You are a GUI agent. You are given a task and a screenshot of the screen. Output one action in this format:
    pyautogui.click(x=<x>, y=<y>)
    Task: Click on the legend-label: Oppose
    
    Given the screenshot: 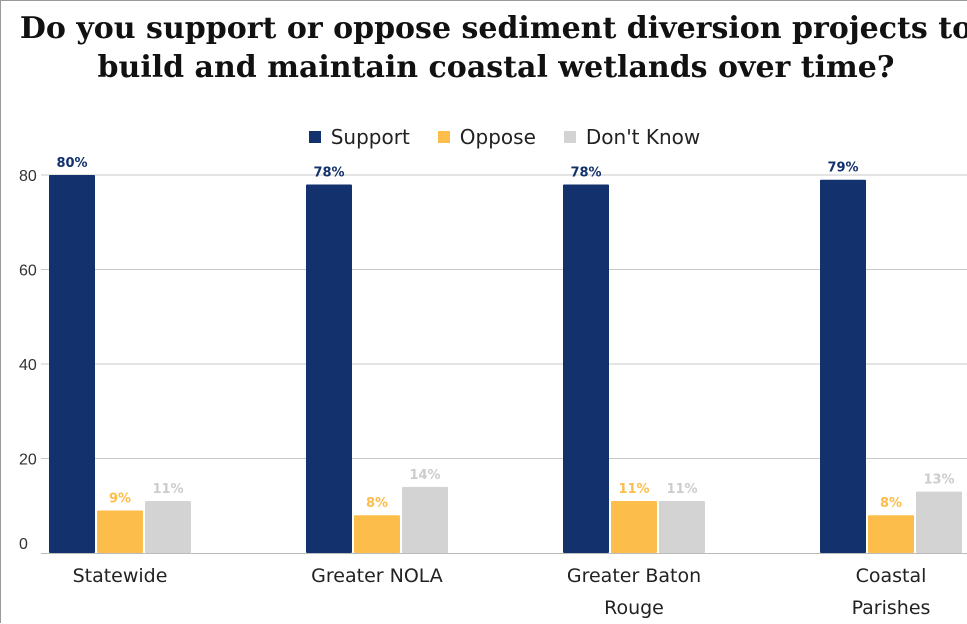 What is the action you would take?
    pyautogui.click(x=497, y=137)
    